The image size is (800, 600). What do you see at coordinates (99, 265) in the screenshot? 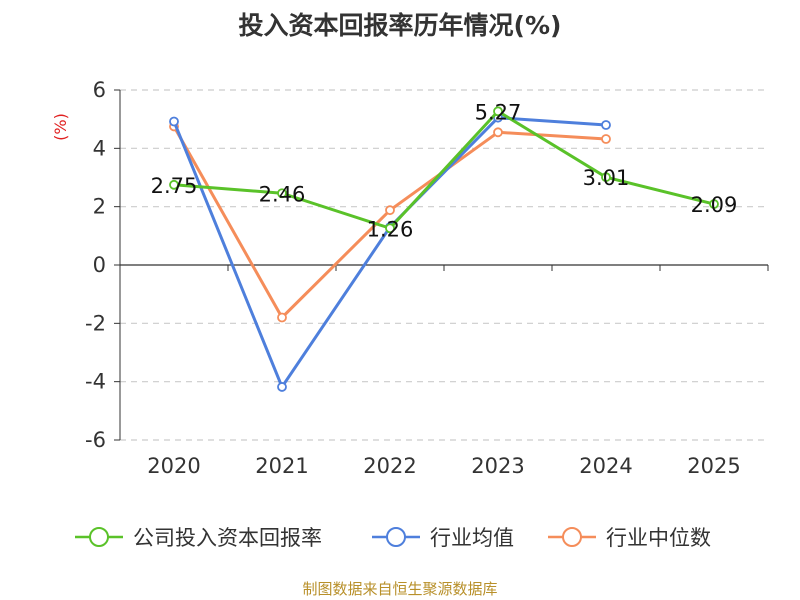
I see `y-tick-label: 0` at bounding box center [99, 265].